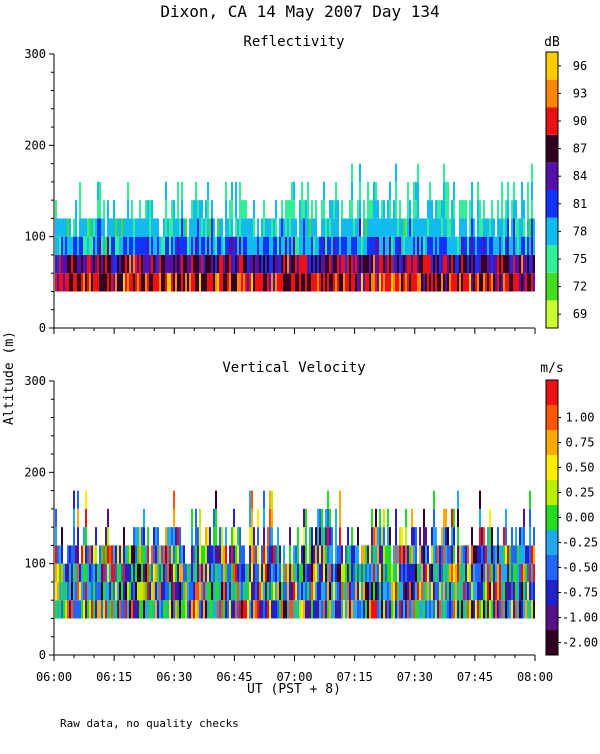 The width and height of the screenshot is (600, 754). Describe the element at coordinates (580, 443) in the screenshot. I see `colorbar-label: 0.75` at that location.